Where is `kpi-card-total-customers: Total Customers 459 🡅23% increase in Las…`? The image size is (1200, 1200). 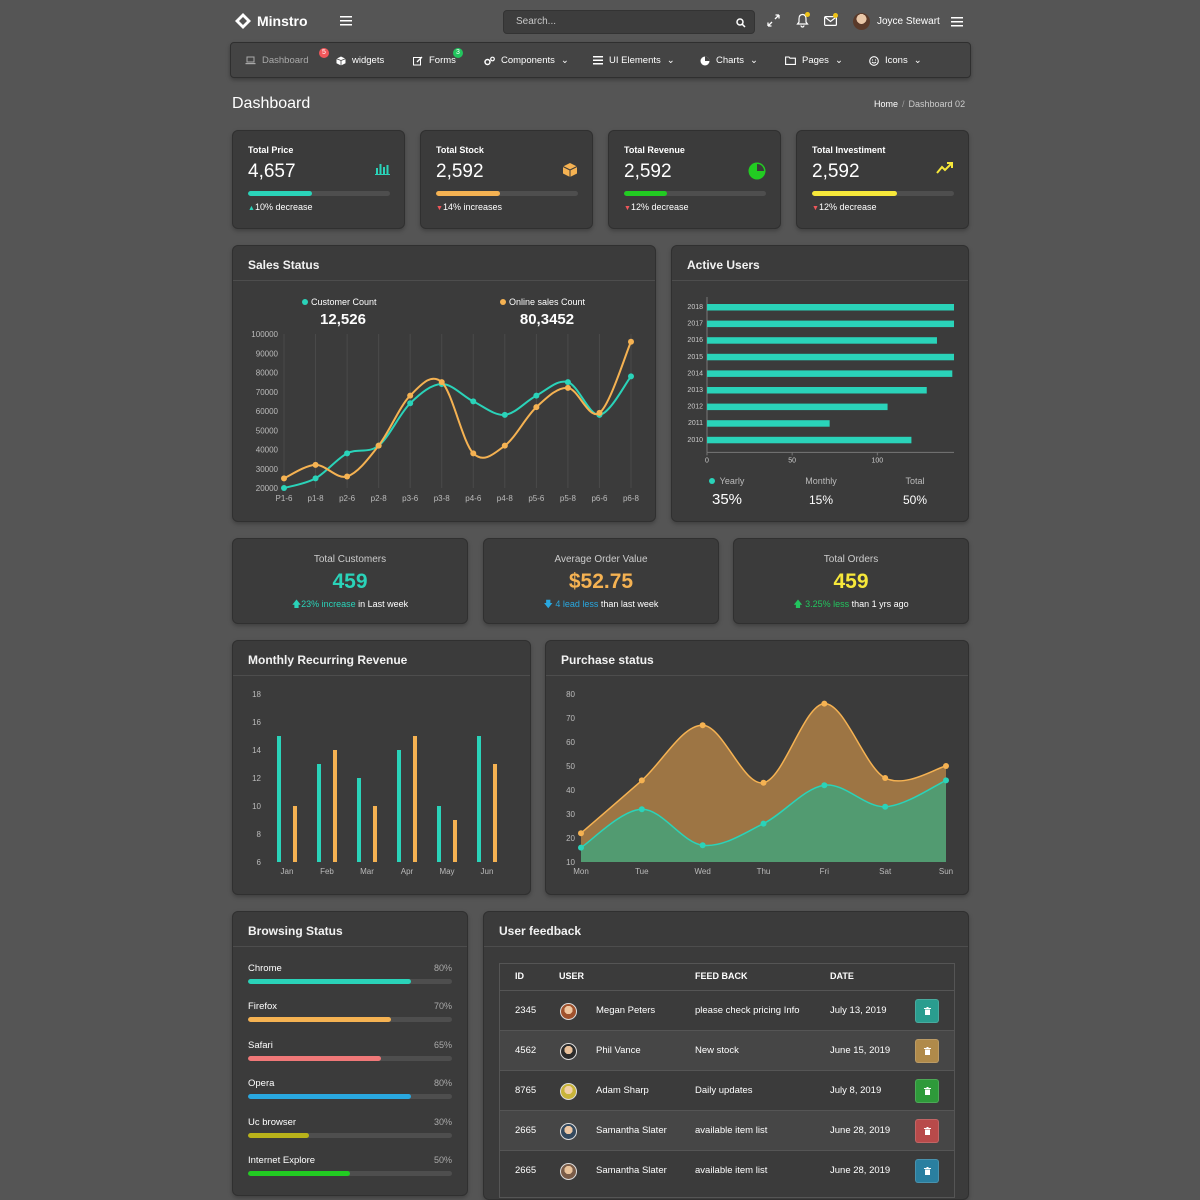 kpi-card-total-customers: Total Customers 459 🡅23% increase in Las… is located at coordinates (350, 581).